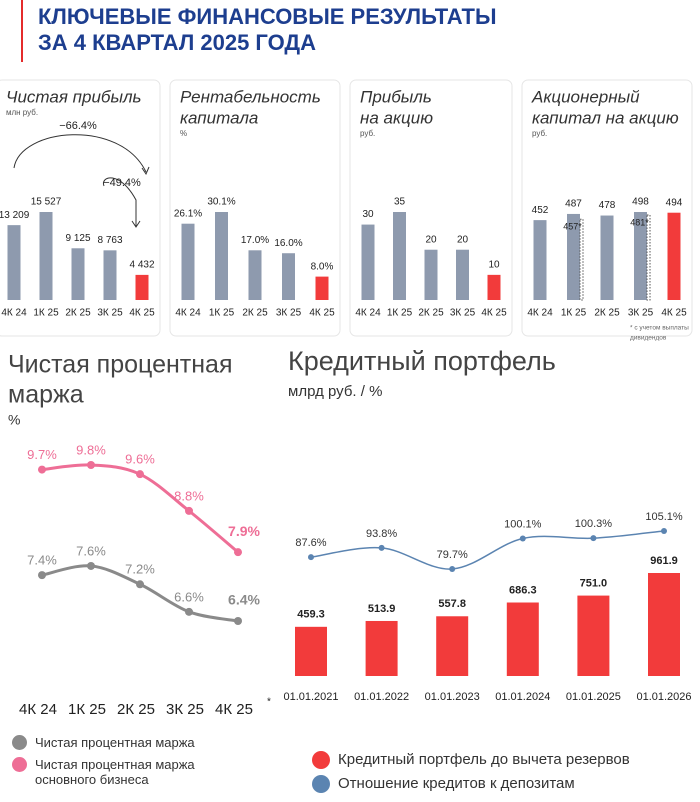 The image size is (700, 802). Describe the element at coordinates (15, 215) in the screenshot. I see `value-label: 13 209` at that location.